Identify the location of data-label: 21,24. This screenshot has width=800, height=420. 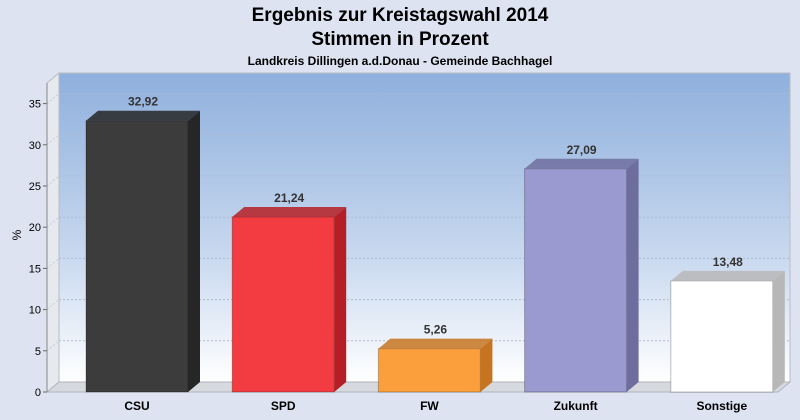
(289, 198).